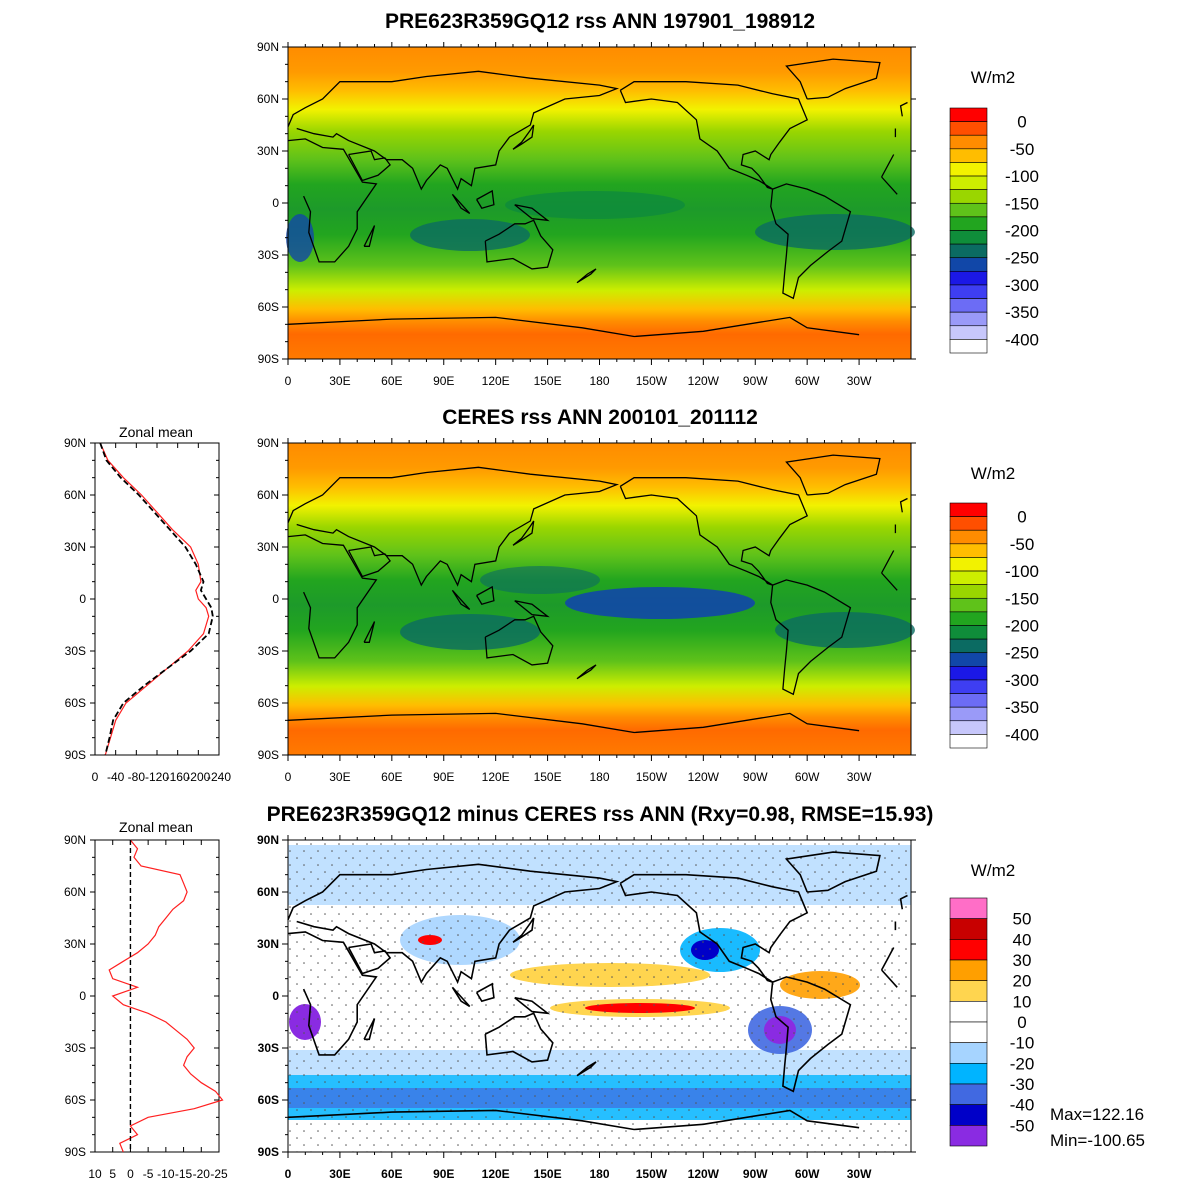  What do you see at coordinates (75, 547) in the screenshot?
I see `zonal-lat-label: 30N` at bounding box center [75, 547].